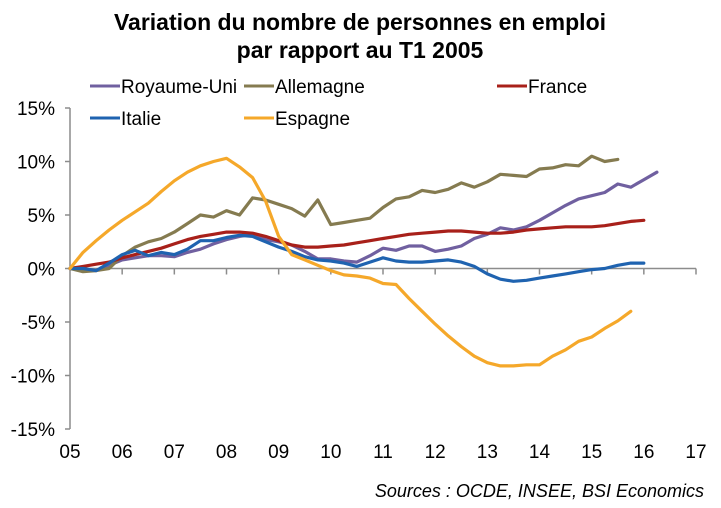  What do you see at coordinates (435, 452) in the screenshot?
I see `x-tick-label: 12` at bounding box center [435, 452].